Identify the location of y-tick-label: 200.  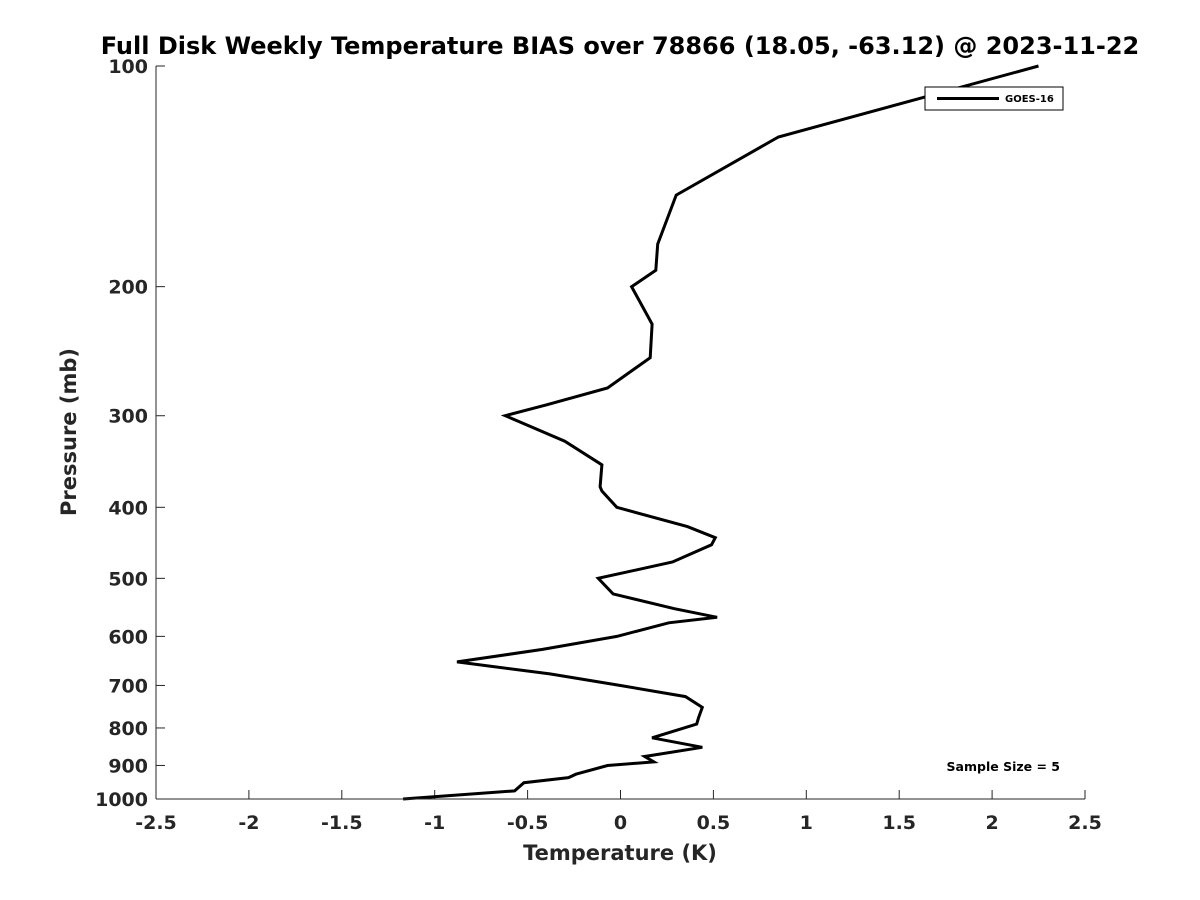
(128, 288).